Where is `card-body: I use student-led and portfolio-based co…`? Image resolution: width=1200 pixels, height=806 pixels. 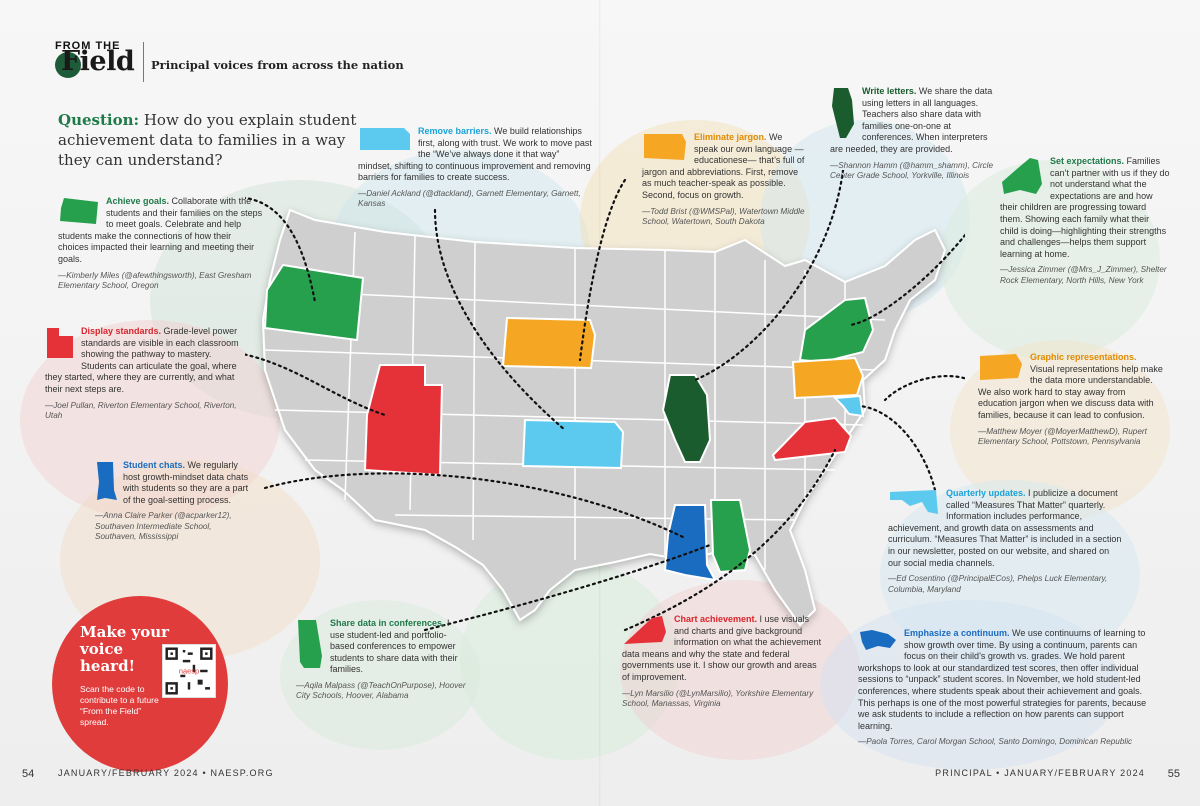 card-body: I use student-led and portfolio-based co… is located at coordinates (394, 646).